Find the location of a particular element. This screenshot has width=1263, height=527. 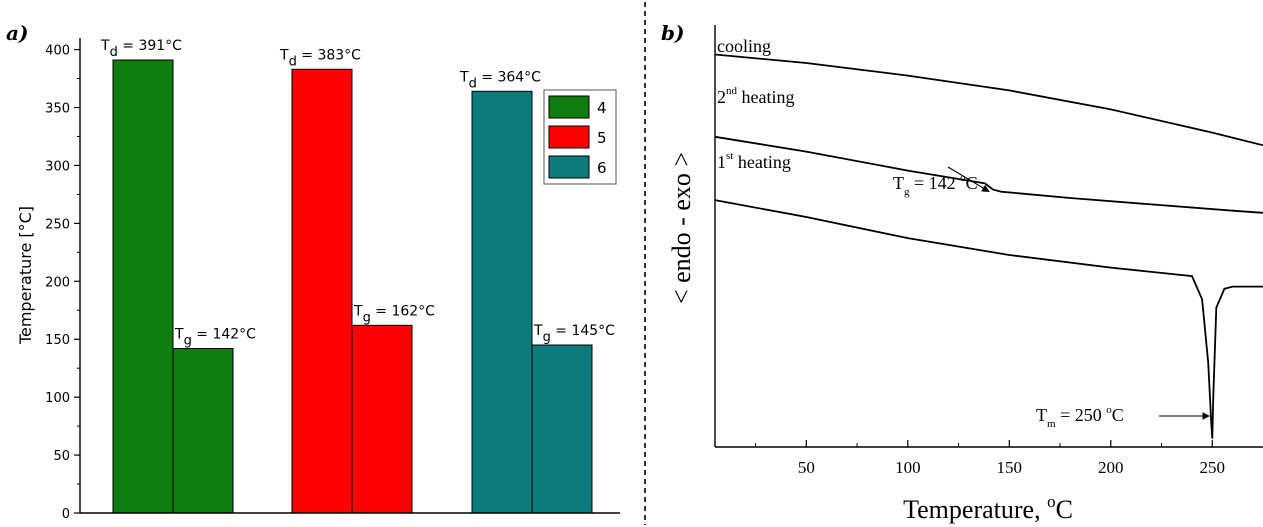

b-x-tick-label: 200 is located at coordinates (1111, 467).